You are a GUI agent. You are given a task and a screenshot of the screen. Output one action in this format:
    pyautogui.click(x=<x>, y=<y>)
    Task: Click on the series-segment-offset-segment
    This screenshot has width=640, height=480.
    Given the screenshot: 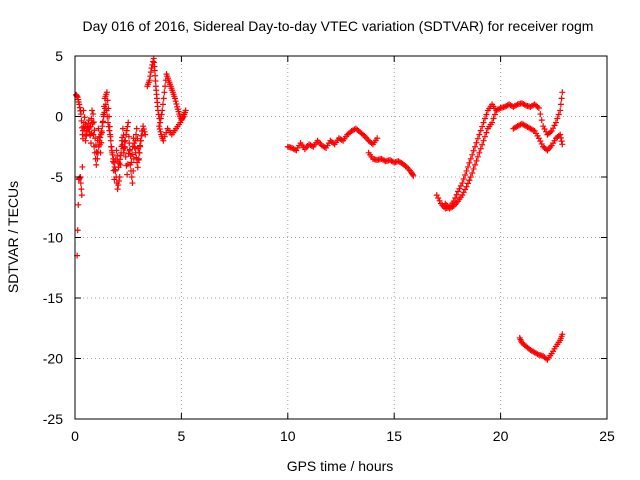 What is the action you would take?
    pyautogui.click(x=541, y=347)
    